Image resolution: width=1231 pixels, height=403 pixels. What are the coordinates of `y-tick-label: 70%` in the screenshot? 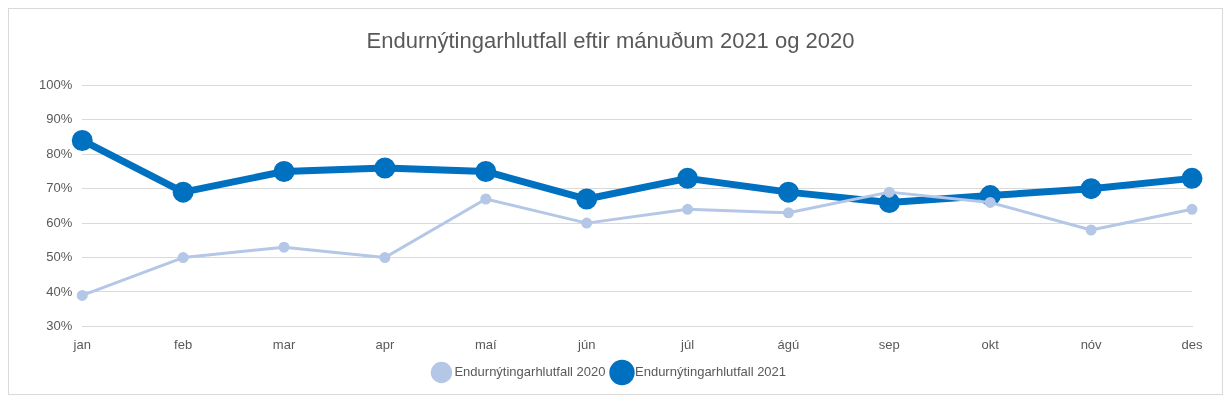 It's located at (59, 188).